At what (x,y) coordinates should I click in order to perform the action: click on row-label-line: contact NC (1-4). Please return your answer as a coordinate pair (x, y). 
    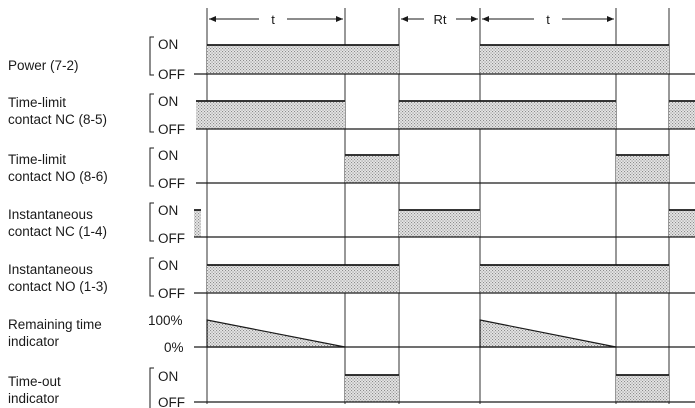
    Looking at the image, I should click on (57, 231).